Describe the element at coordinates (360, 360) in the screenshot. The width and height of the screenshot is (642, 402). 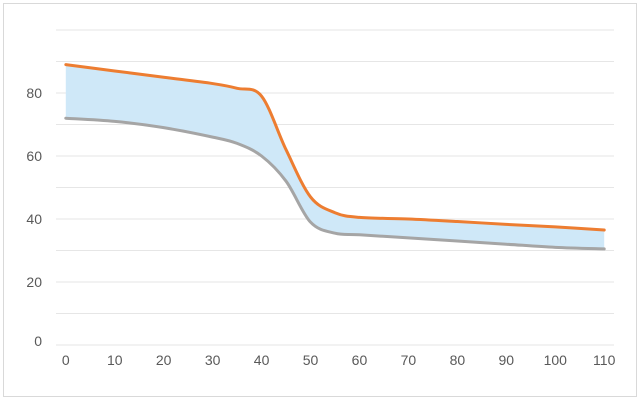
I see `x-tick-label: 60` at that location.